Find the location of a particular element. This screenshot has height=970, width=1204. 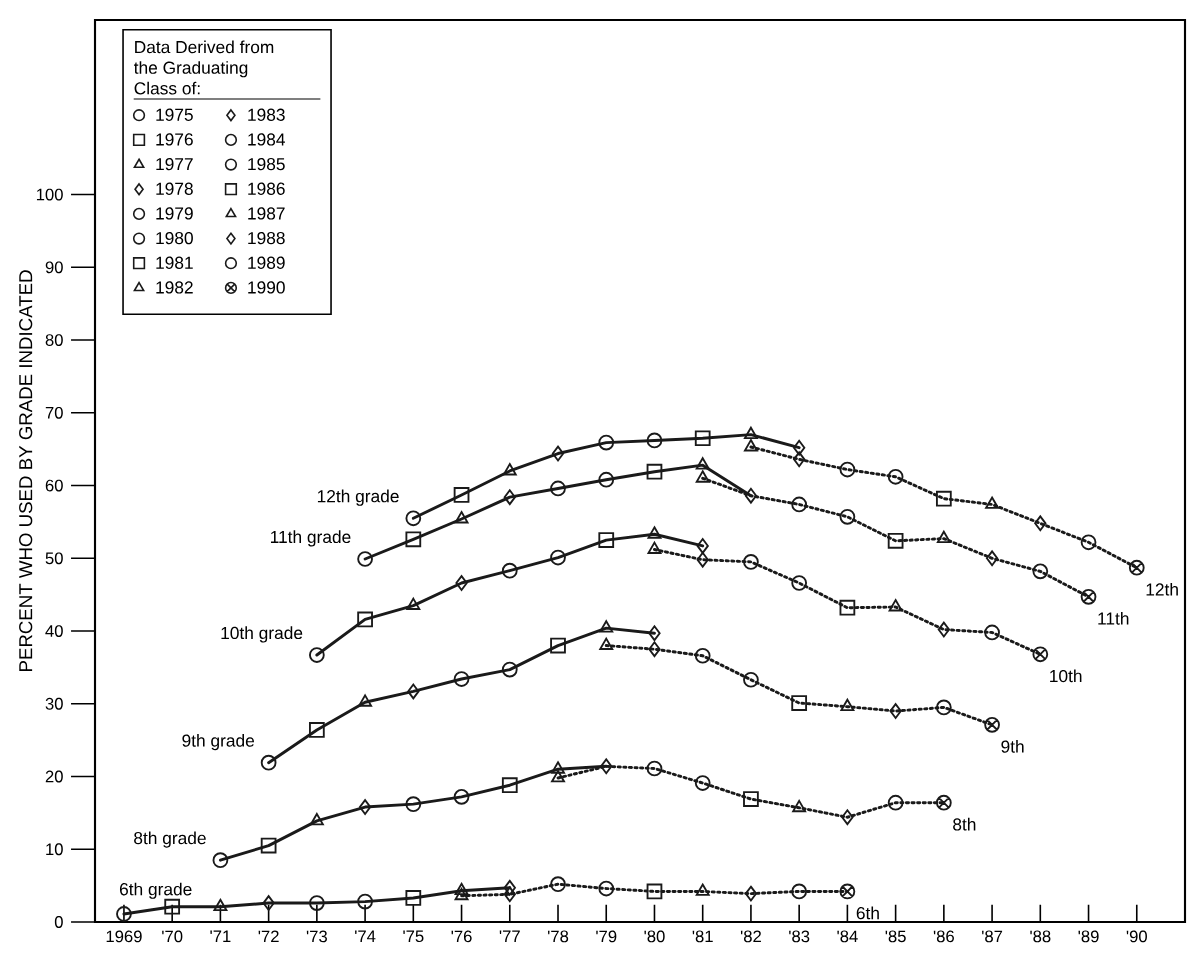

annotation: 11th is located at coordinates (1113, 618).